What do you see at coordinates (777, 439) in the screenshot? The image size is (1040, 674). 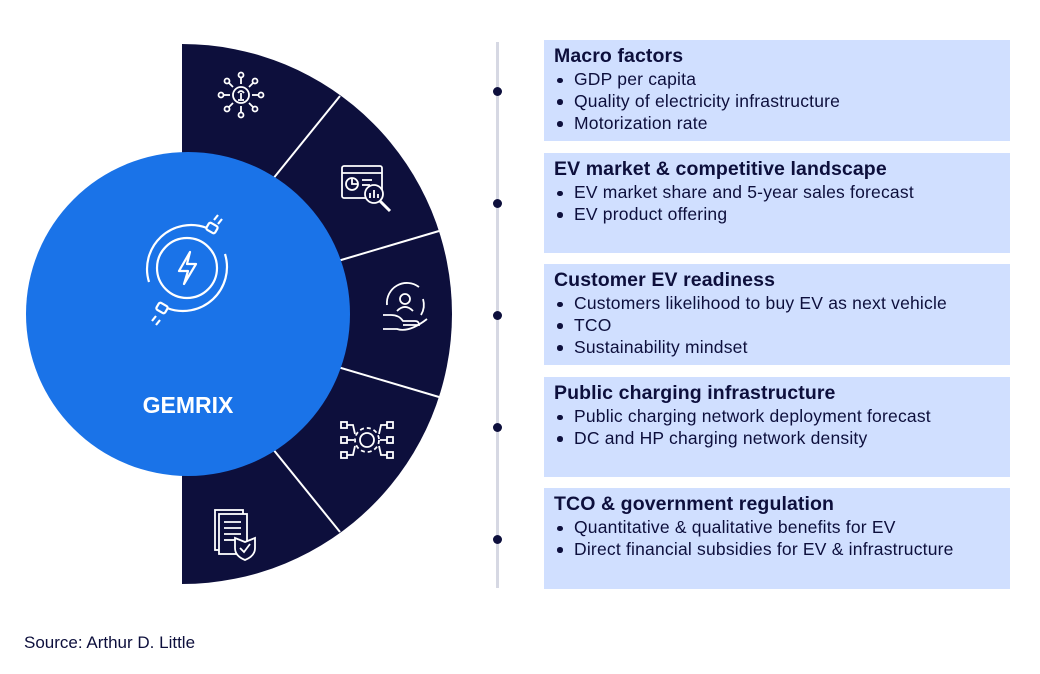 I see `list-item: DC and HP charging network density` at bounding box center [777, 439].